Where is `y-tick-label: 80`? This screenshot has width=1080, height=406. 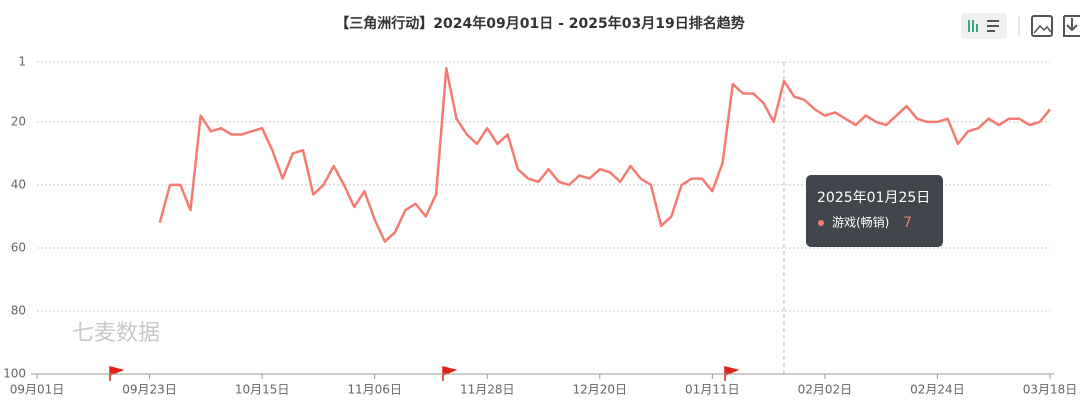 y-tick-label: 80 is located at coordinates (18, 310).